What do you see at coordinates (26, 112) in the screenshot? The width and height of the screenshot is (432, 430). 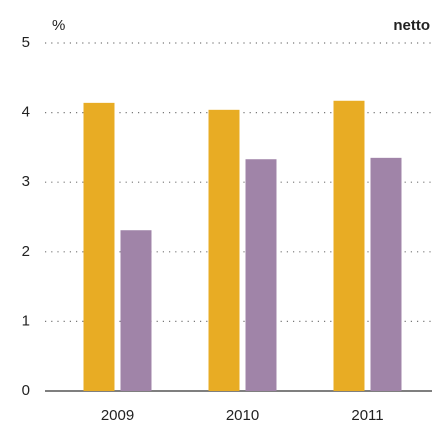 I see `y-tick-label: 4` at bounding box center [26, 112].